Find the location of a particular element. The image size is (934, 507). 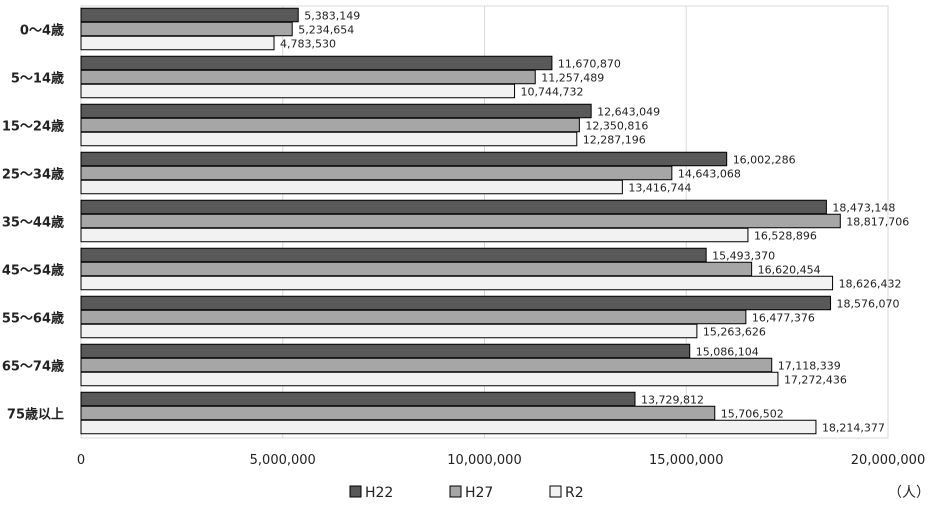

data-label: 18,576,070 is located at coordinates (868, 303).